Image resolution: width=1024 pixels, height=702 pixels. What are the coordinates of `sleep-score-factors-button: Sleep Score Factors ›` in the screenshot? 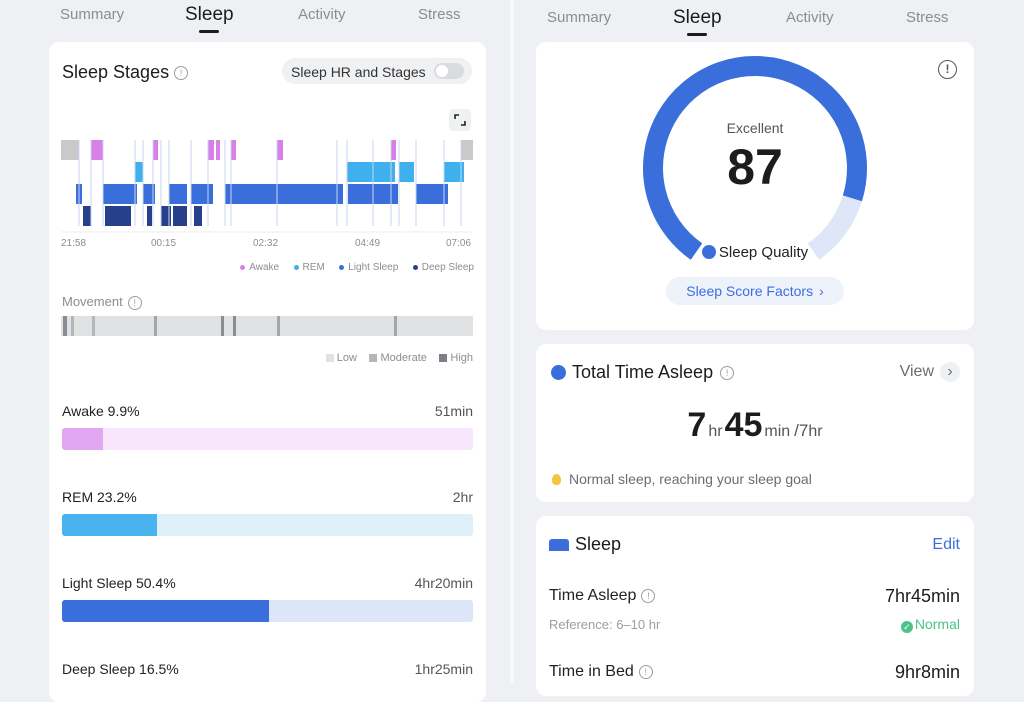 It's located at (755, 291).